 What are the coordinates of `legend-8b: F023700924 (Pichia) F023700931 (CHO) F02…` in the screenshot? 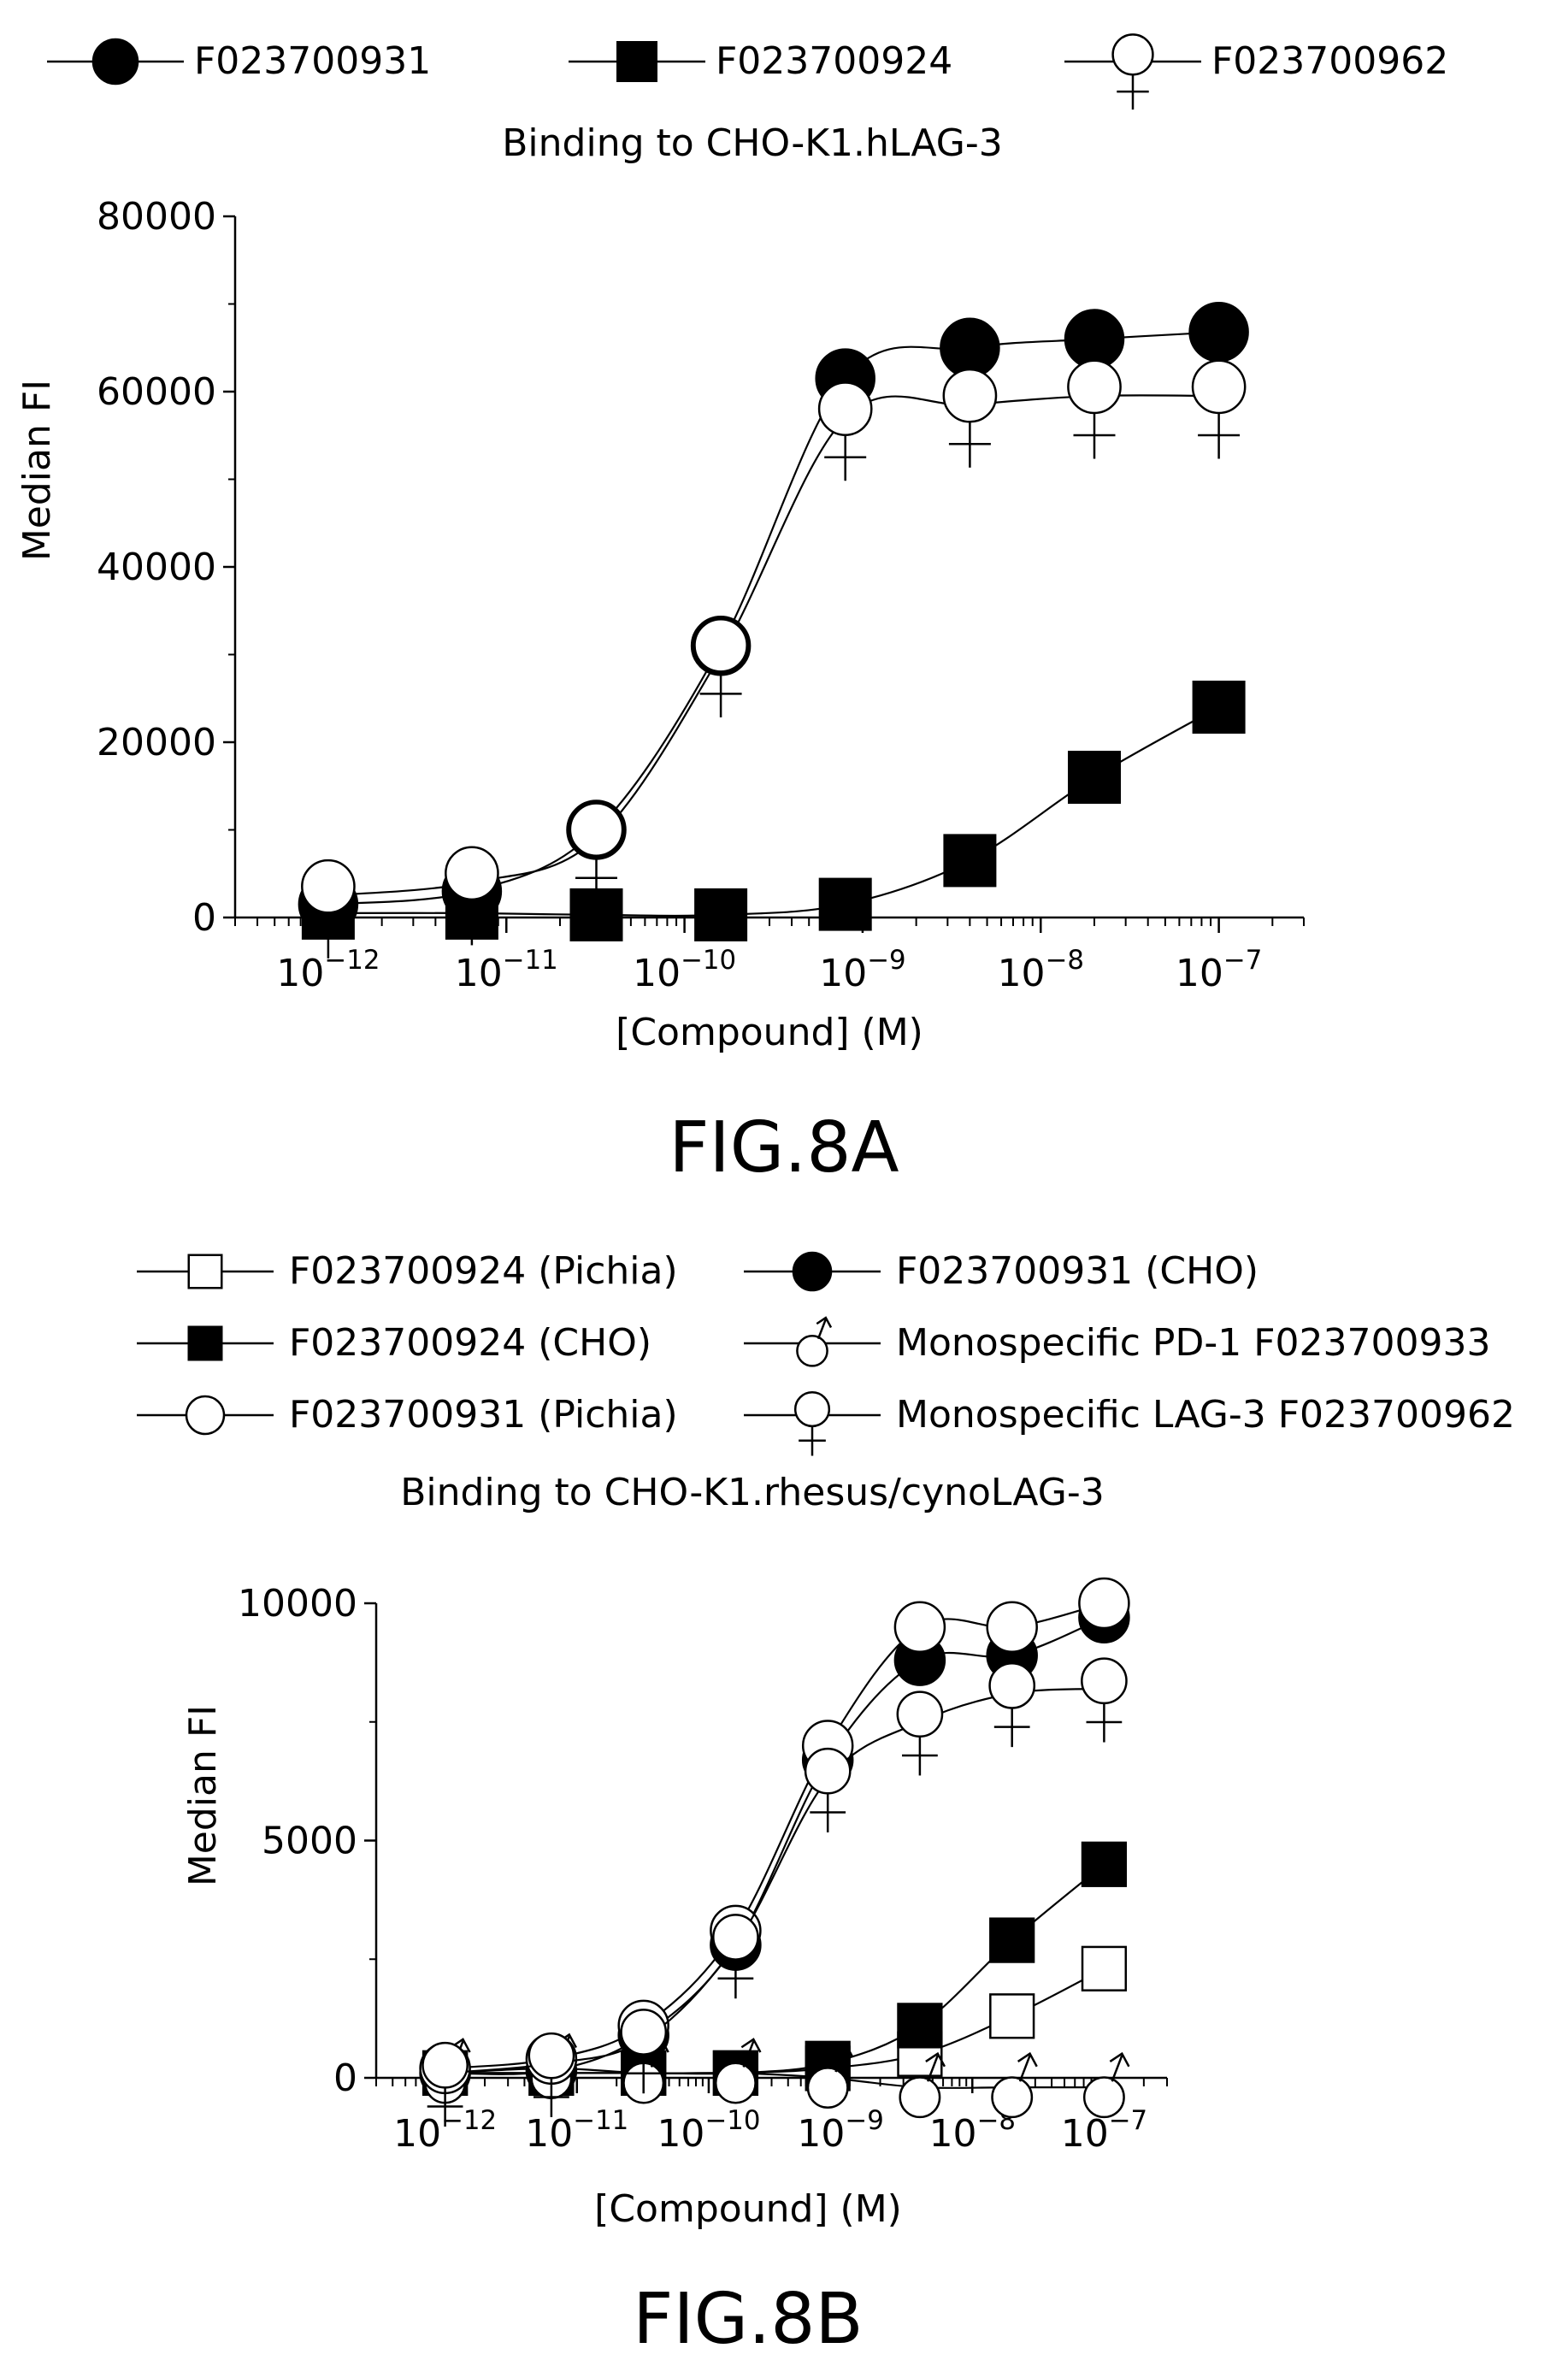 It's located at (826, 1352).